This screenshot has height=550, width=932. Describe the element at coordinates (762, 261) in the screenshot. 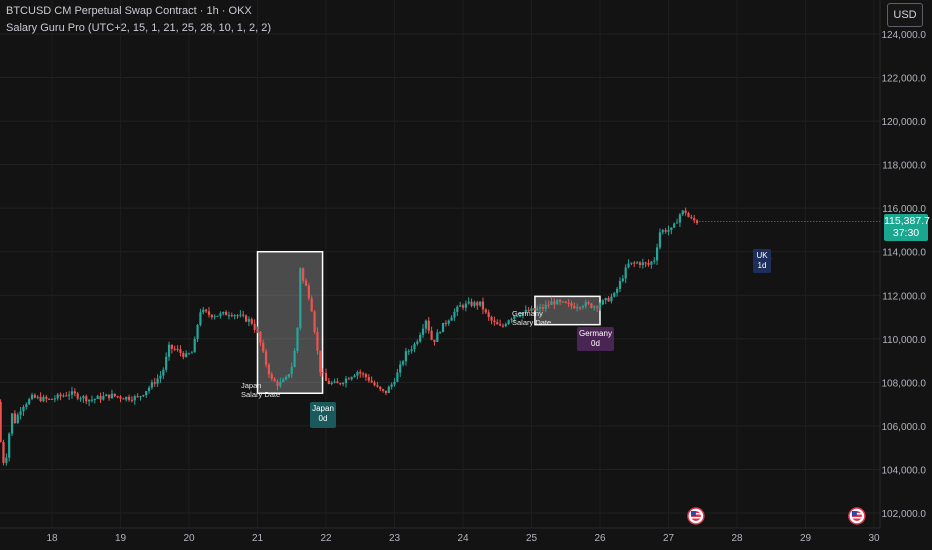

I see `uk-tag: UK 1d` at that location.